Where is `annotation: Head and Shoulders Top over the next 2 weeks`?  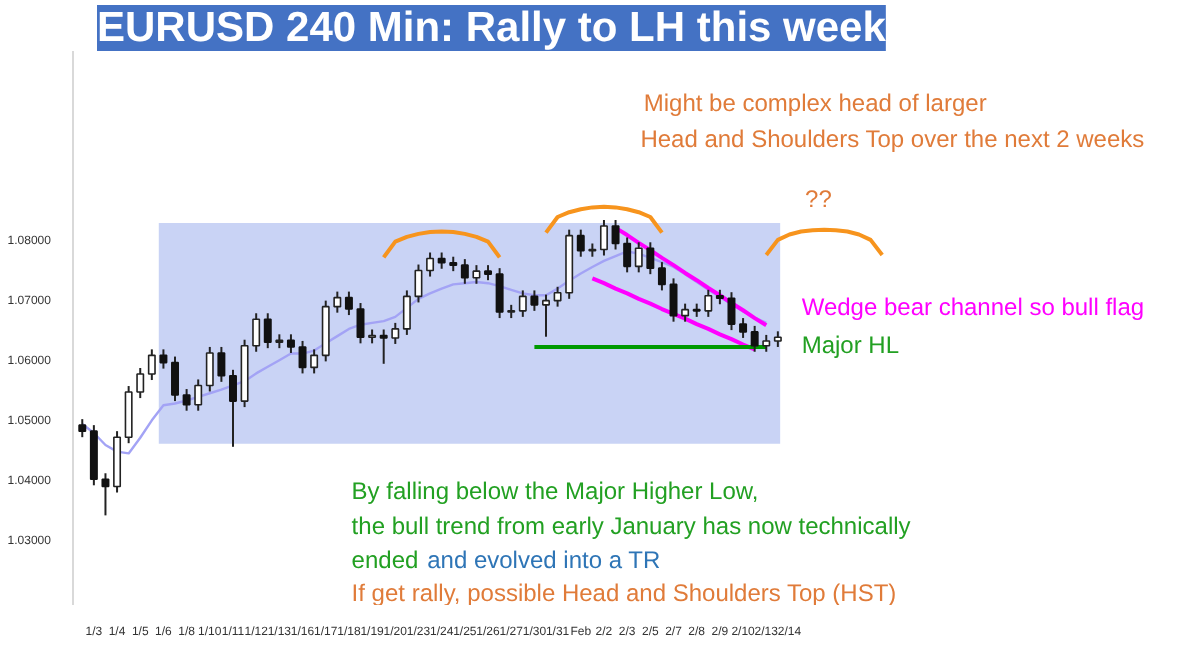
annotation: Head and Shoulders Top over the next 2 weeks is located at coordinates (892, 138).